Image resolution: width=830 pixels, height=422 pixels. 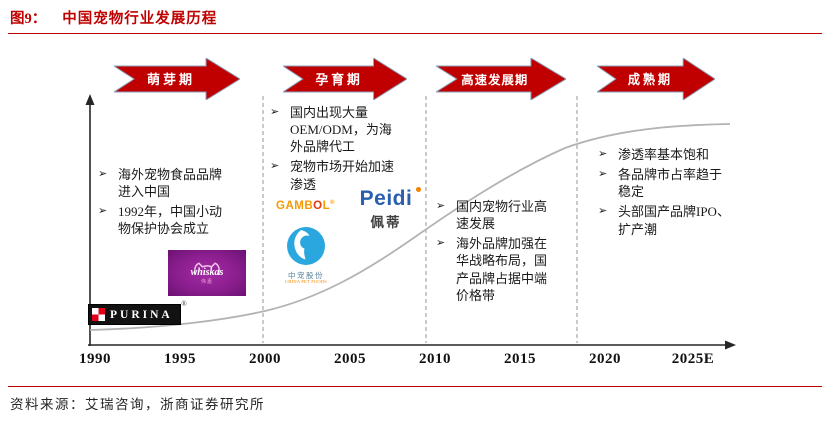 What do you see at coordinates (141, 314) in the screenshot?
I see `purina-wordmark: PURINA` at bounding box center [141, 314].